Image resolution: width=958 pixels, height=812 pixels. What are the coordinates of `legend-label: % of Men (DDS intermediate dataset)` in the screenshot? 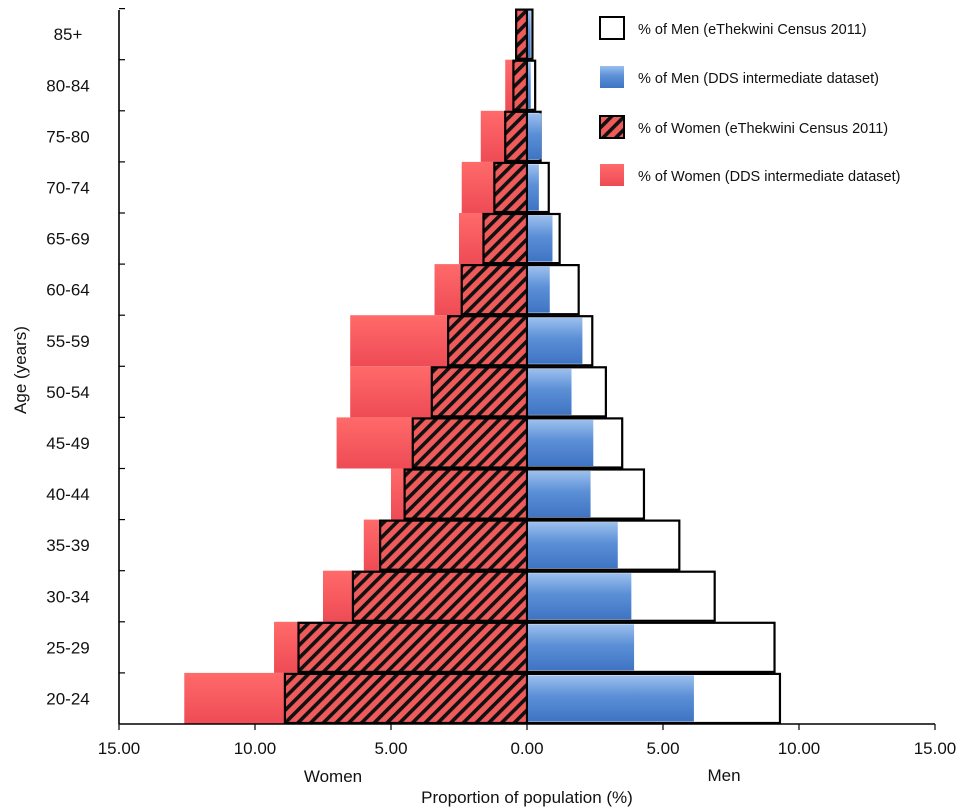 It's located at (758, 79).